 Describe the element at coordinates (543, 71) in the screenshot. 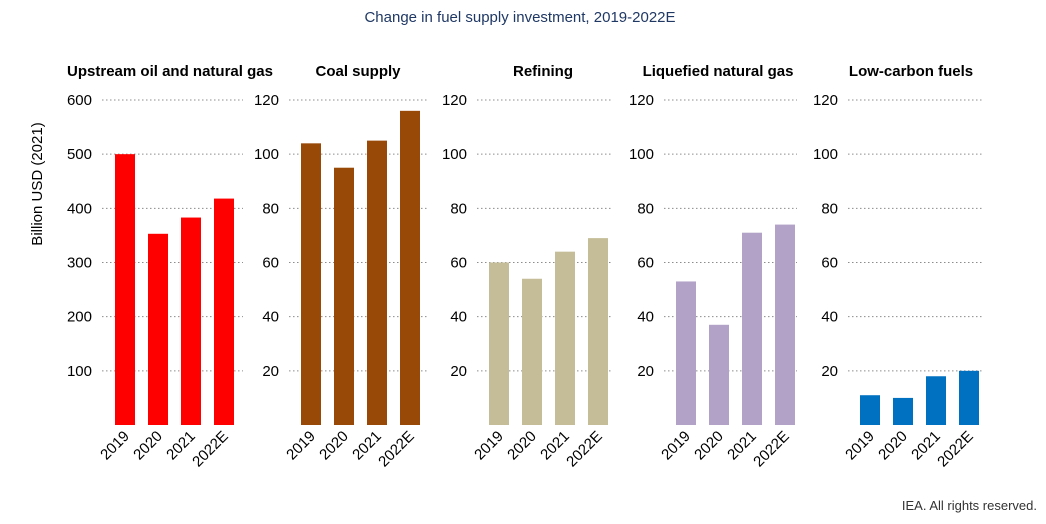

I see `panel-title: Refining` at that location.